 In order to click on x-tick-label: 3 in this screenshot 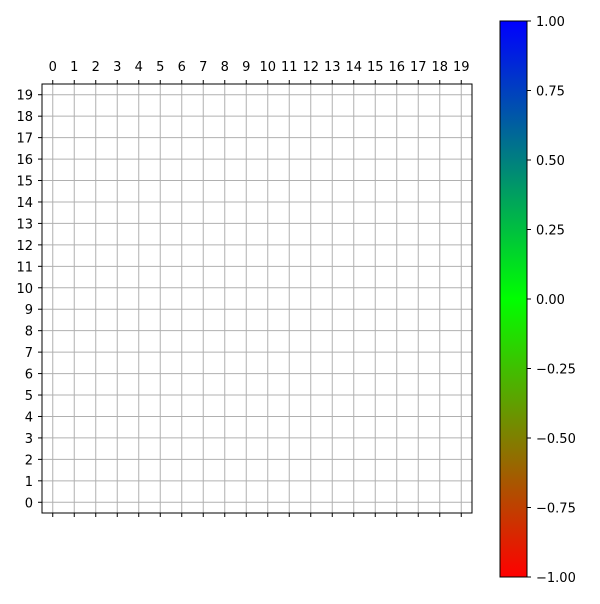, I will do `click(117, 67)`.